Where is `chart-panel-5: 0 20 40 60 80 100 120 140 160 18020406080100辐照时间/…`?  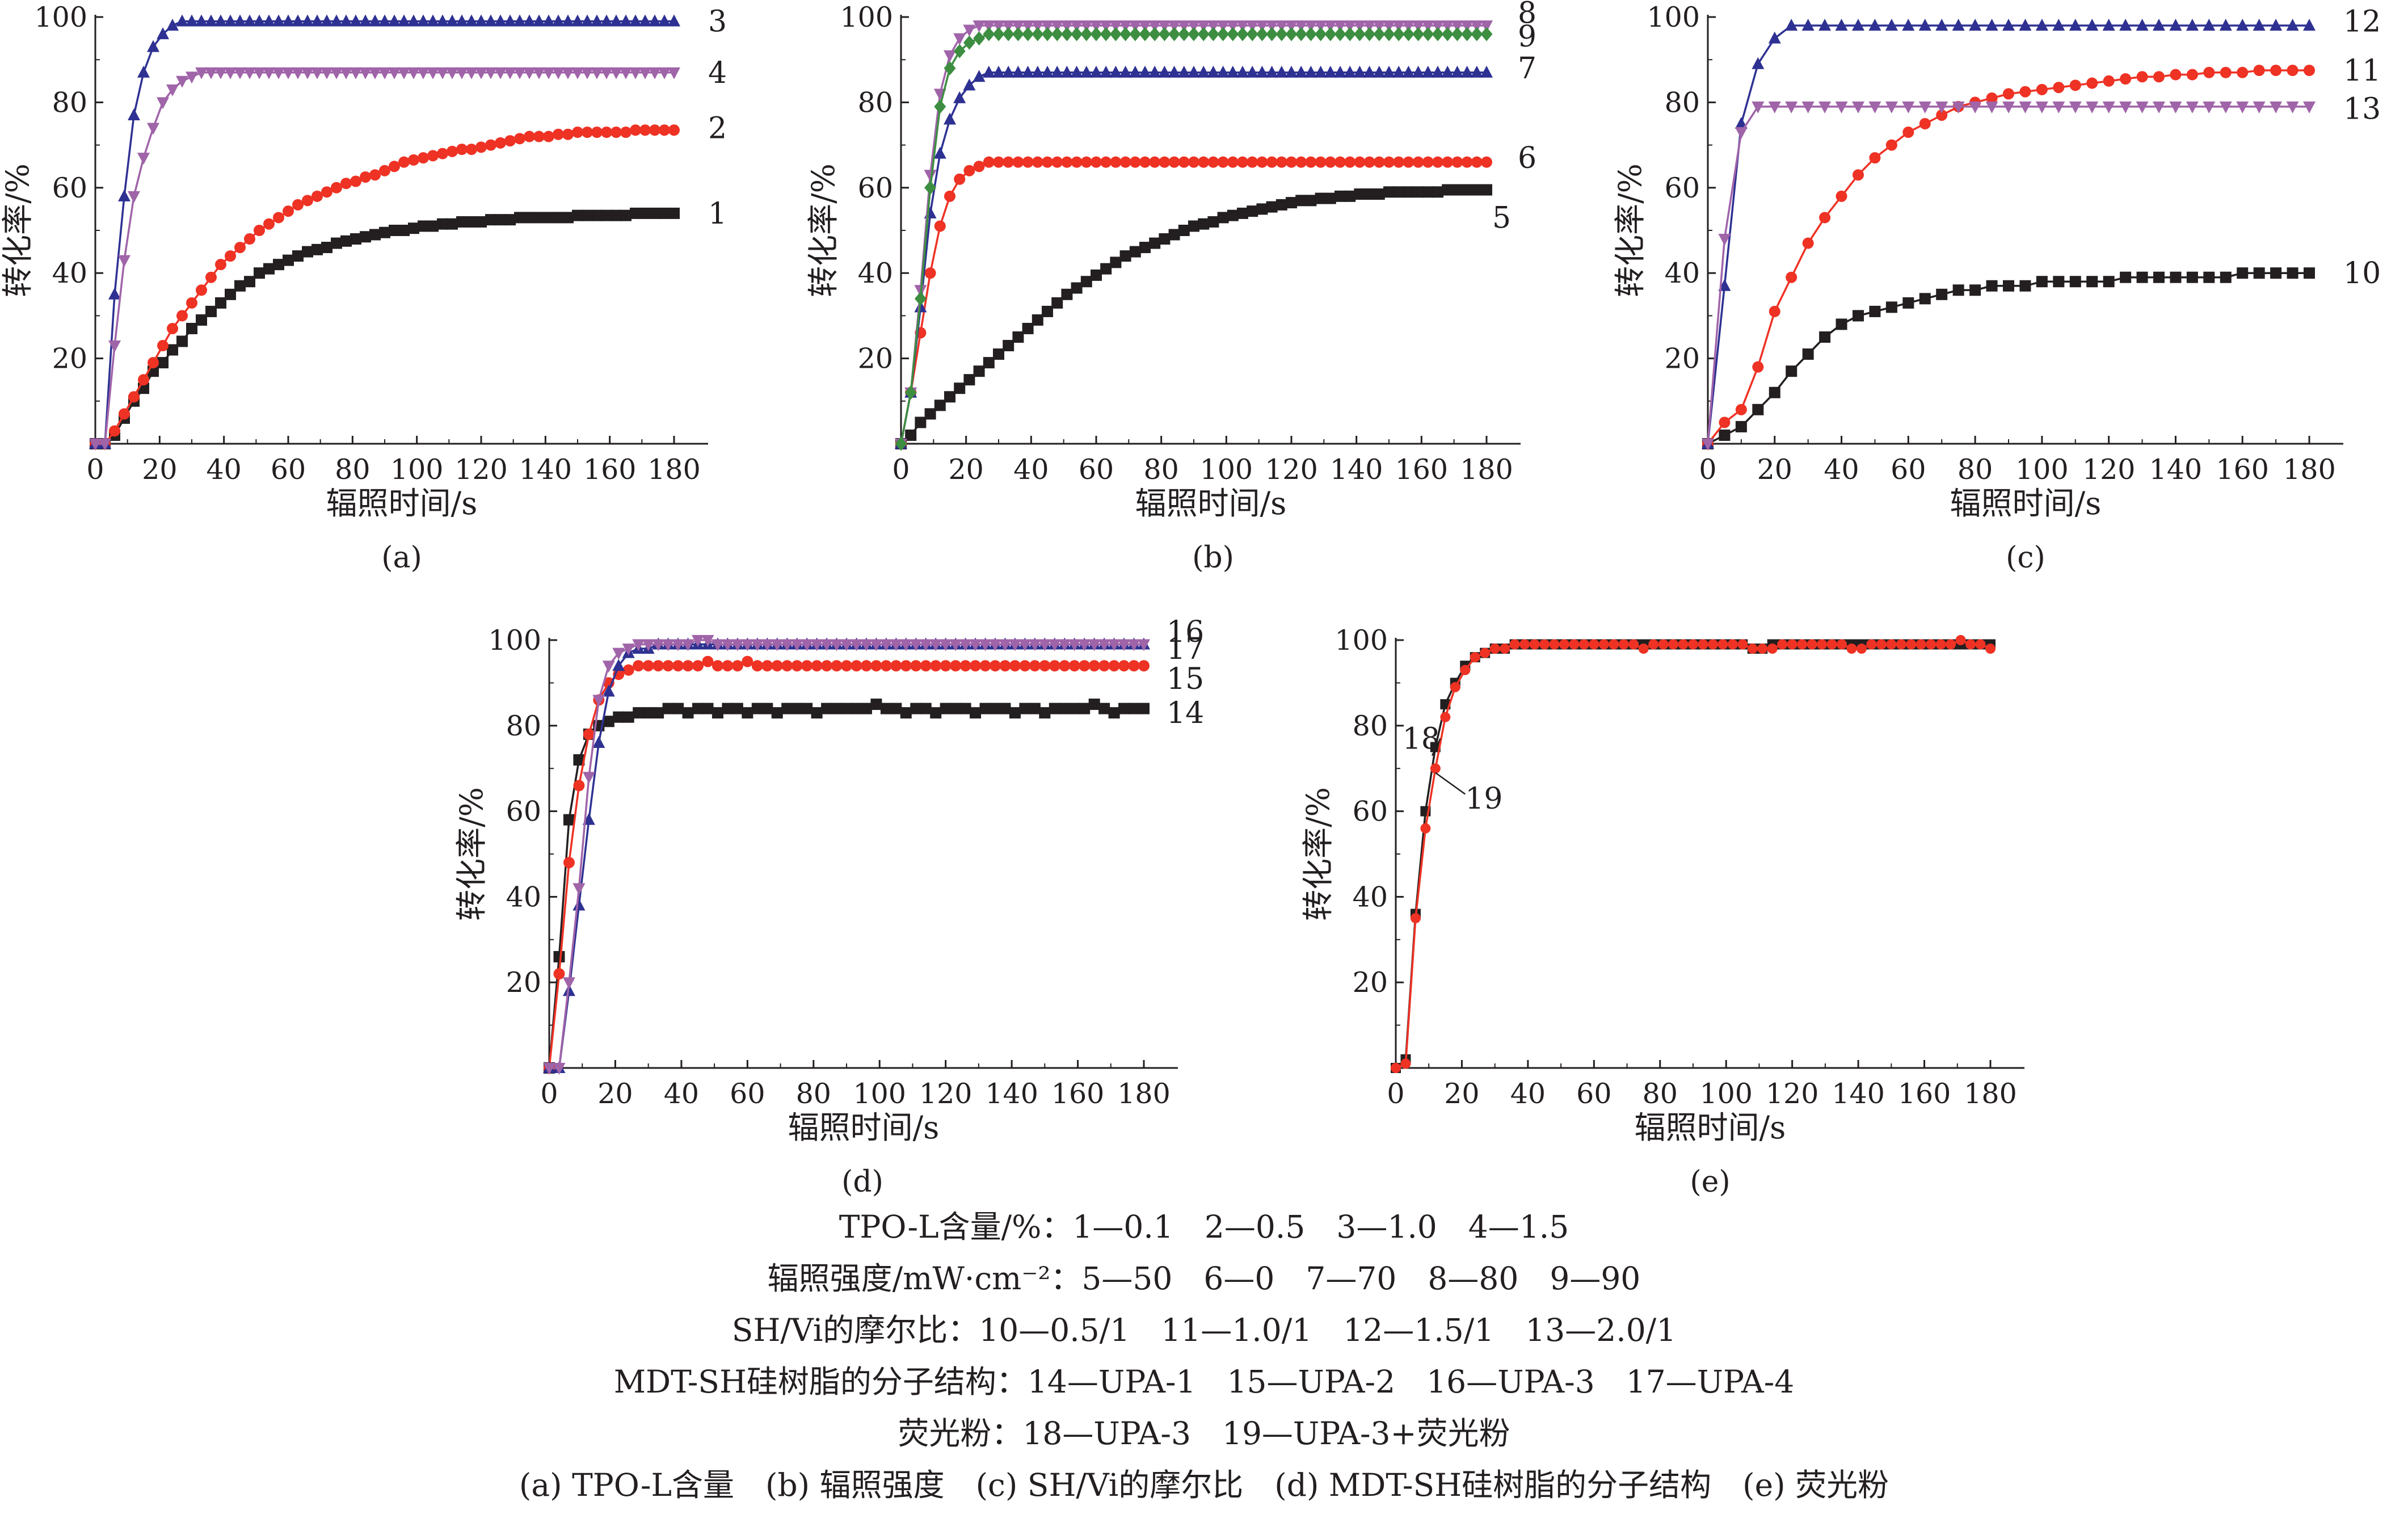 chart-panel-5: 0 20 40 60 80 100 120 140 160 18020406080100辐照时间/… is located at coordinates (1662, 911).